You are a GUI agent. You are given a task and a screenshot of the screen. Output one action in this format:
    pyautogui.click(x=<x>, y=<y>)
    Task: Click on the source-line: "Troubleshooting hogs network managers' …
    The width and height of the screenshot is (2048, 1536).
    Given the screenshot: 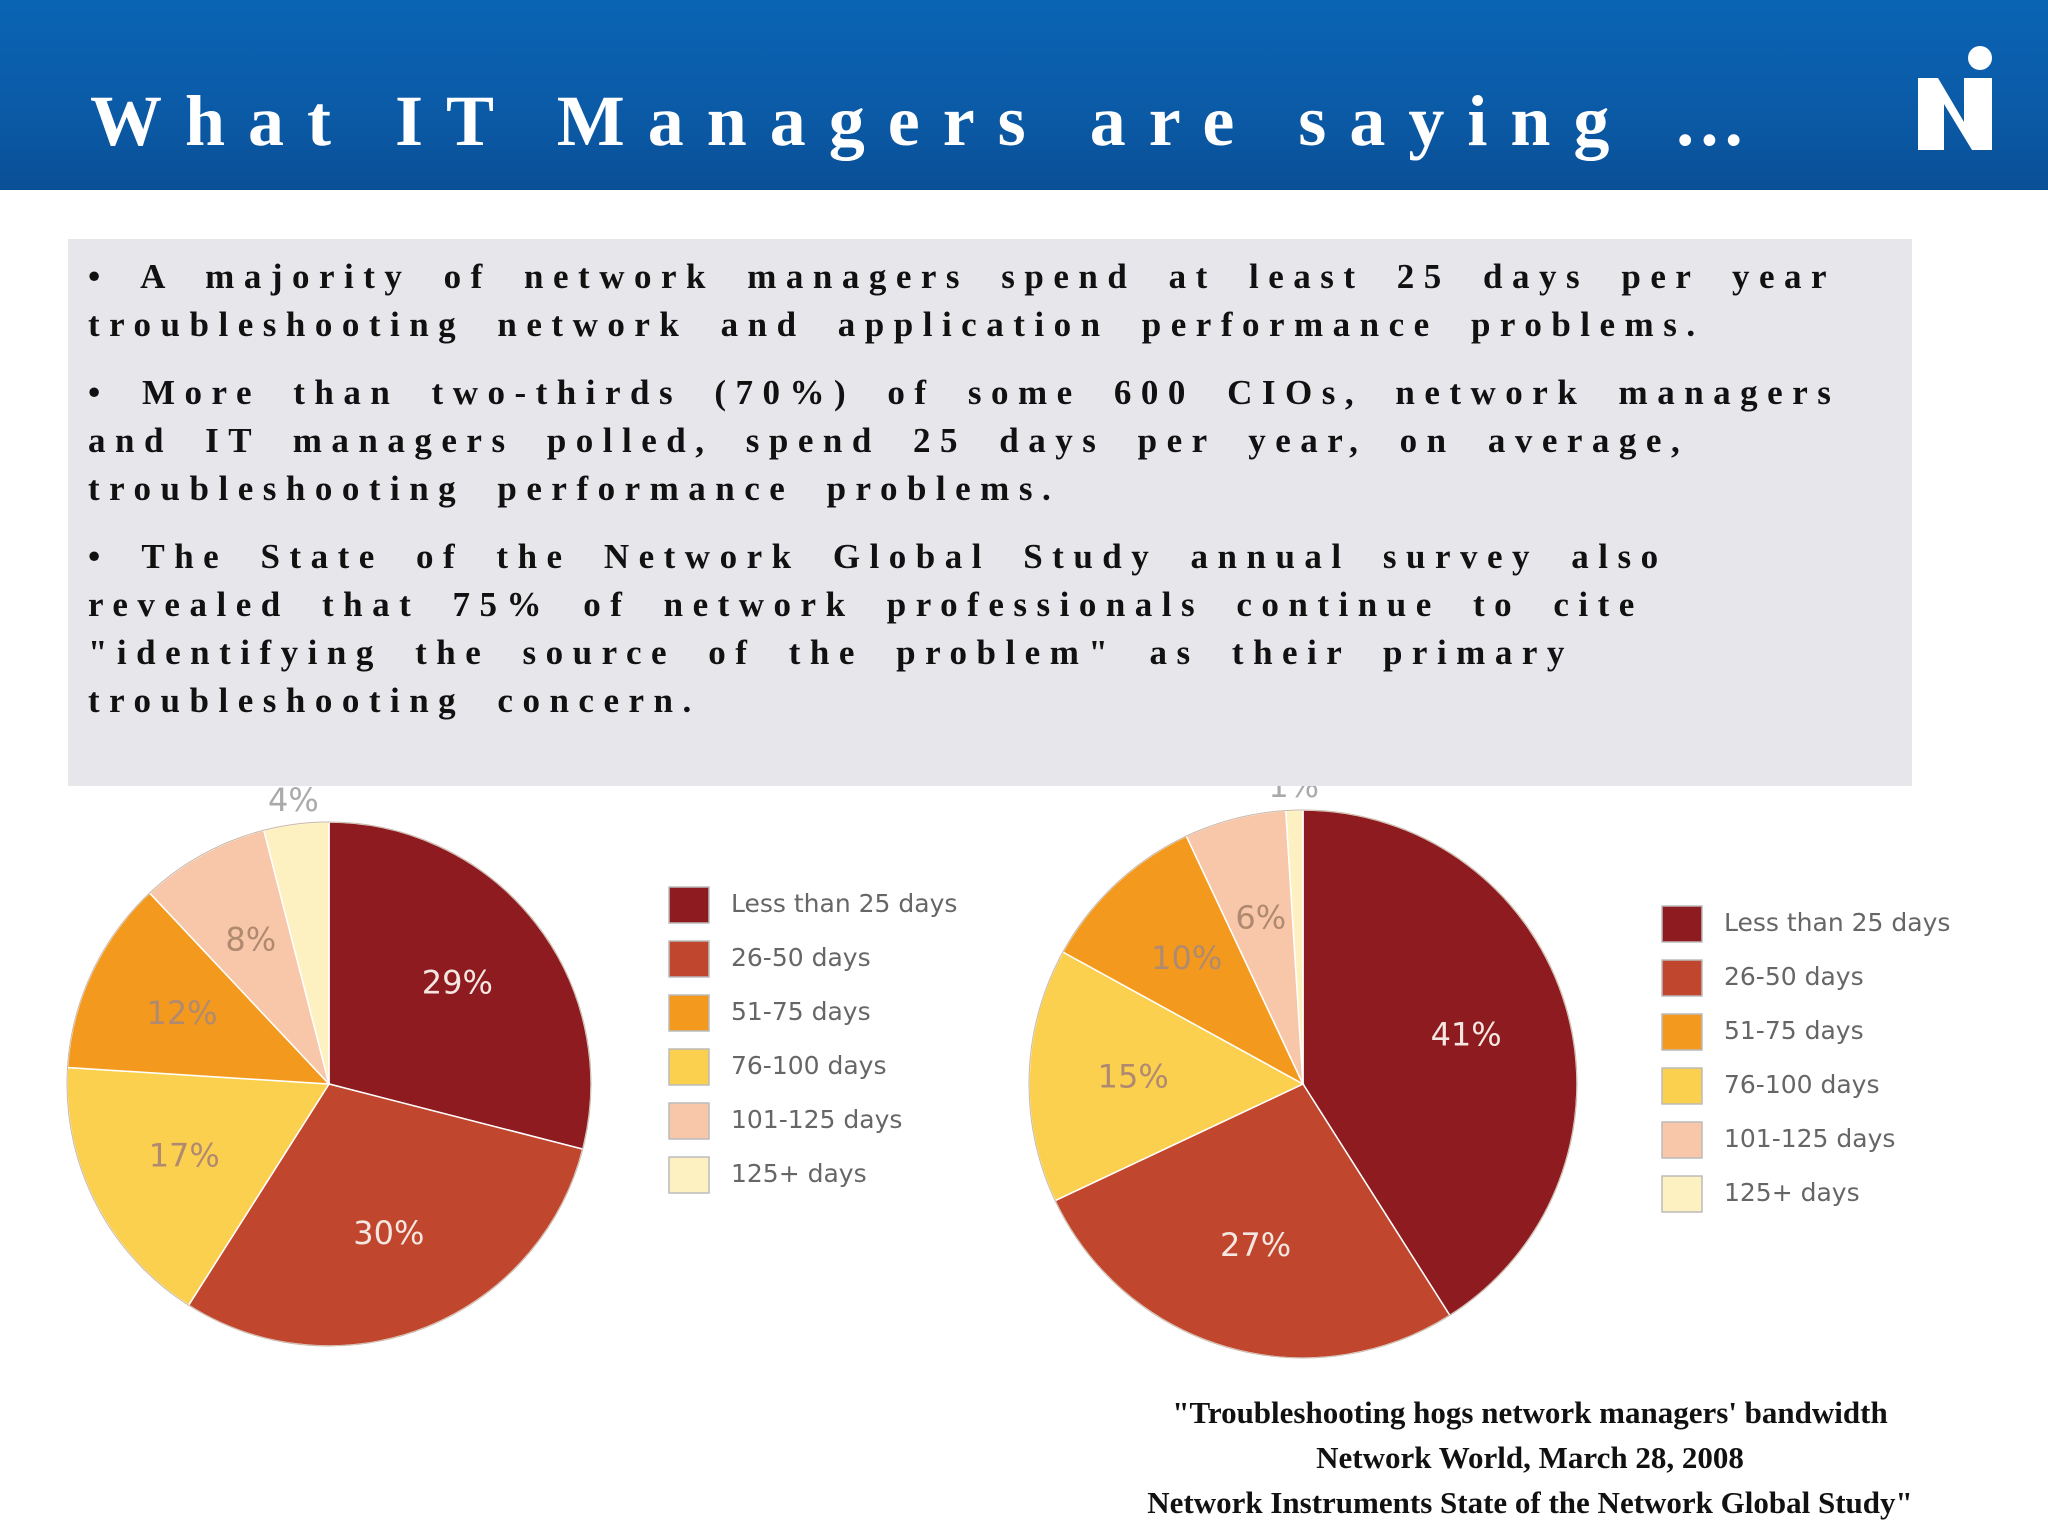 What is the action you would take?
    pyautogui.click(x=1530, y=1412)
    